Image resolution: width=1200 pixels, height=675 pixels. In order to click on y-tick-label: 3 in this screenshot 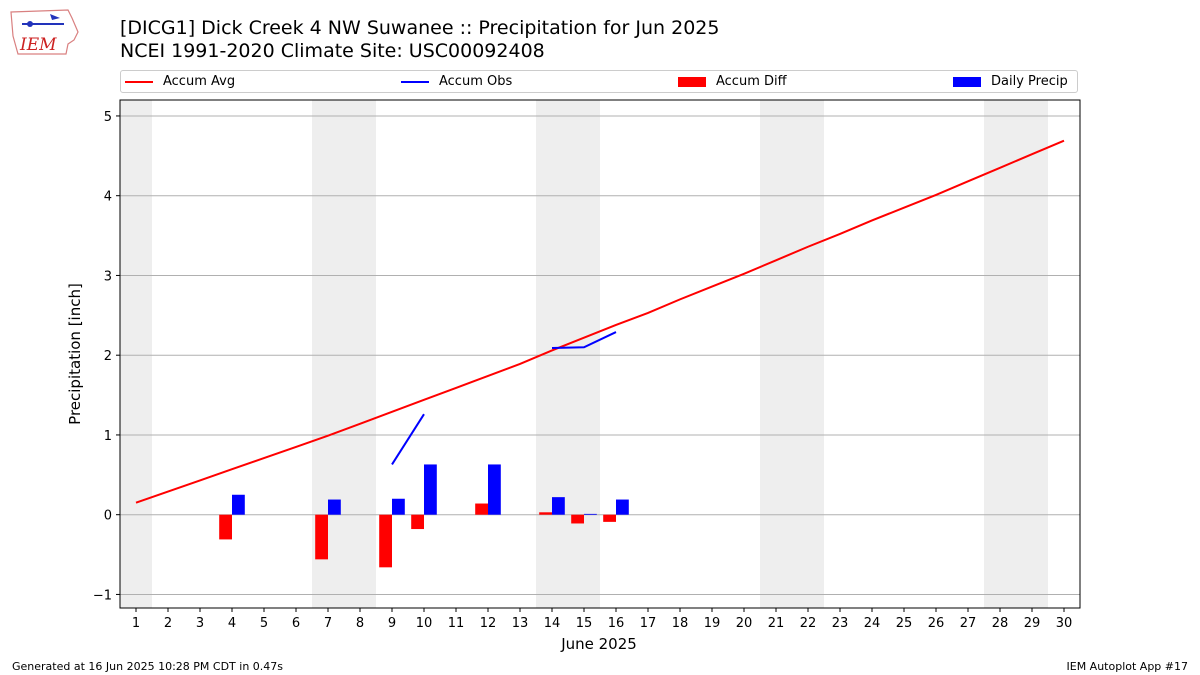, I will do `click(108, 276)`.